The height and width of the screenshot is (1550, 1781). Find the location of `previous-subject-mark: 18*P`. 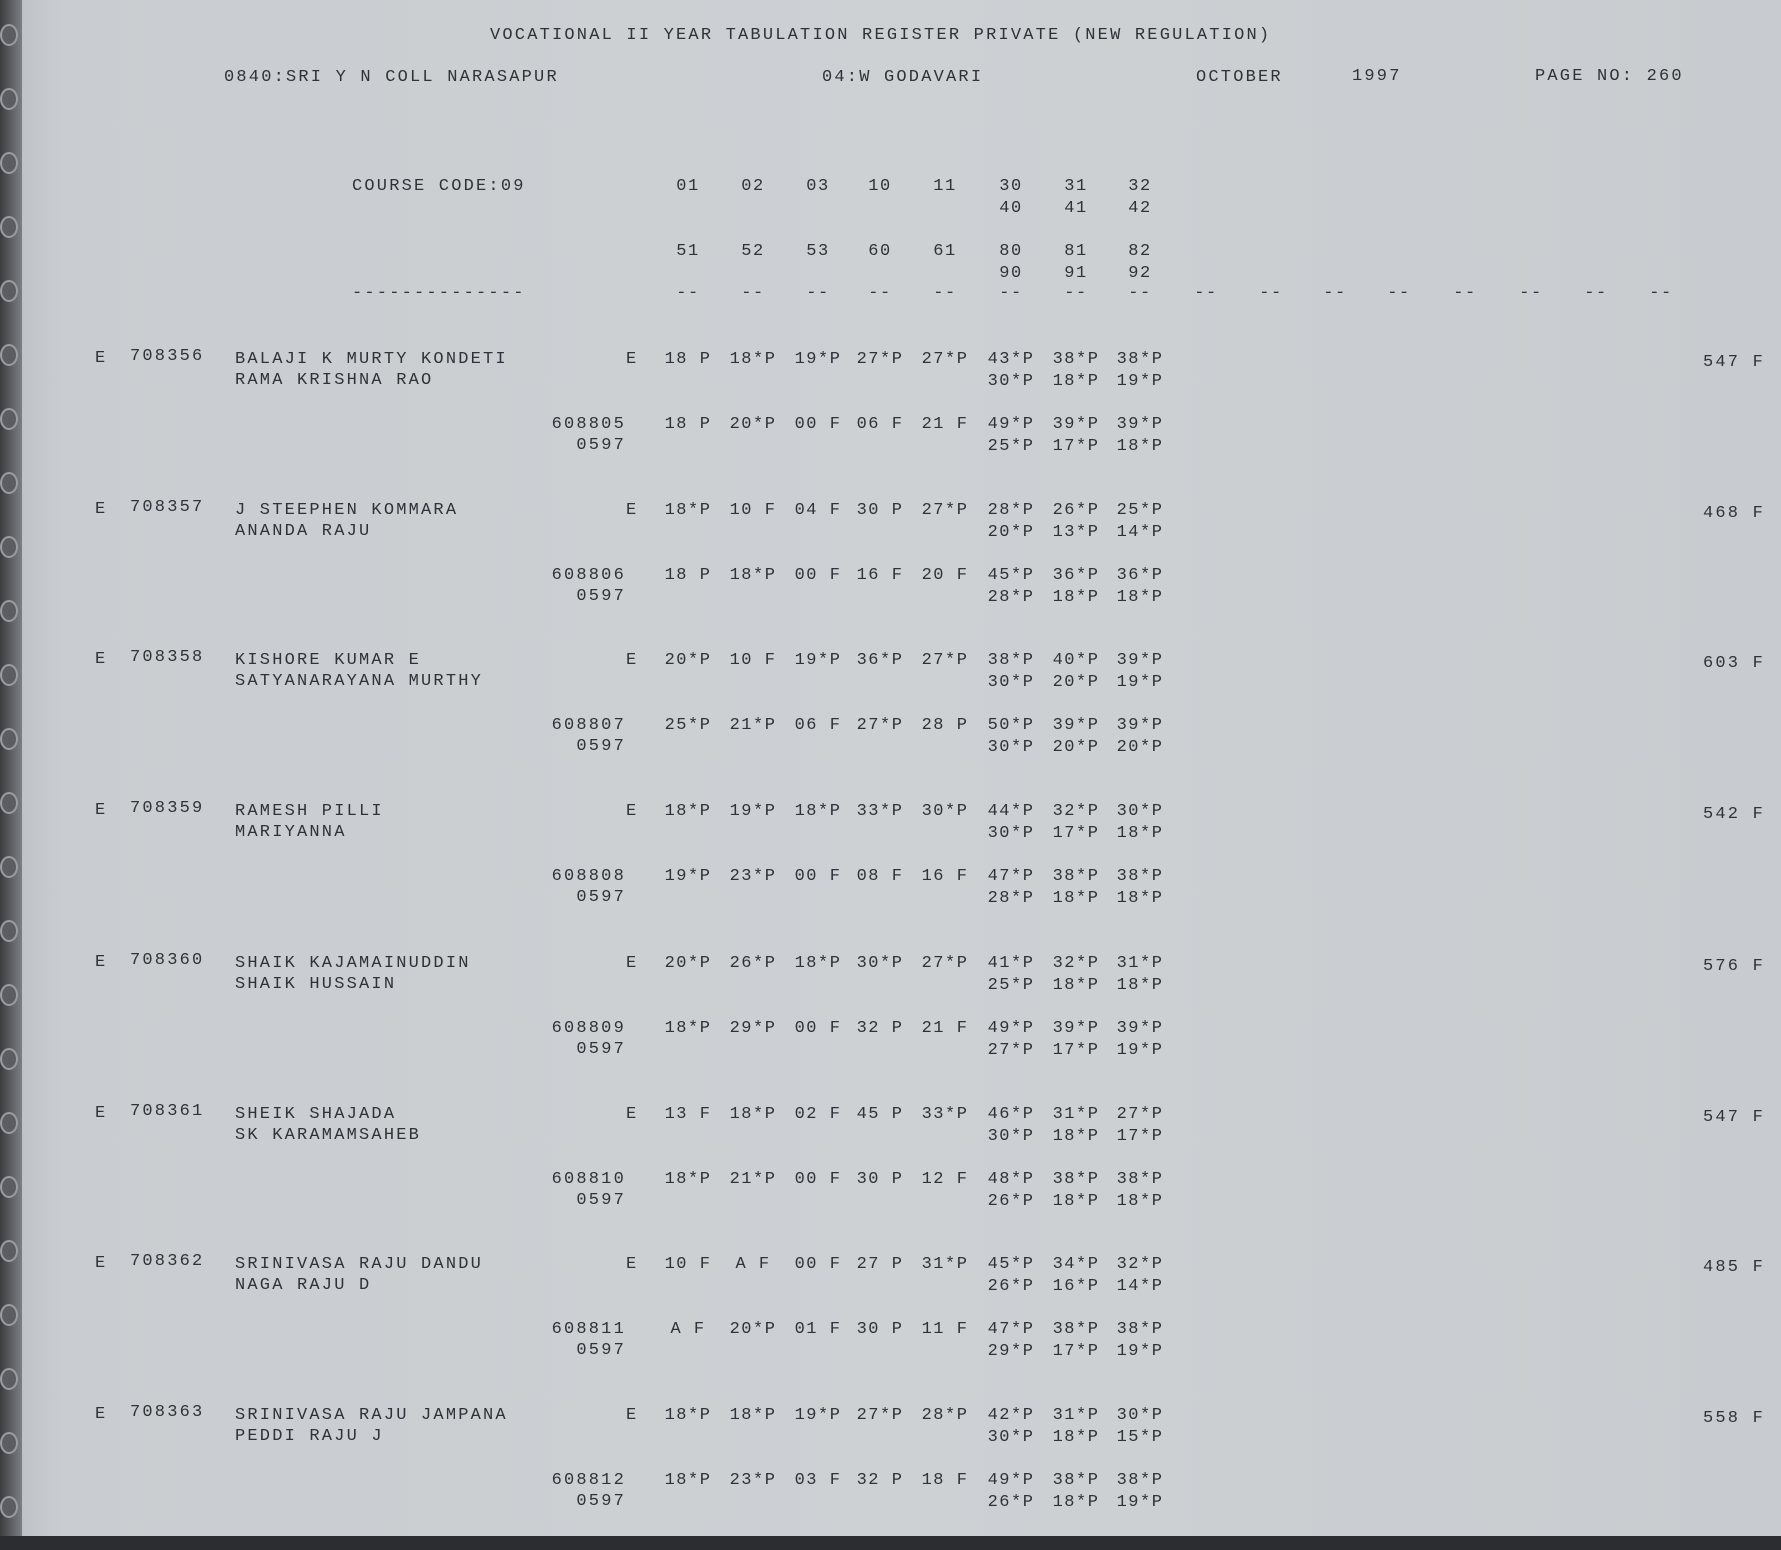

previous-subject-mark: 18*P is located at coordinates (1076, 597).